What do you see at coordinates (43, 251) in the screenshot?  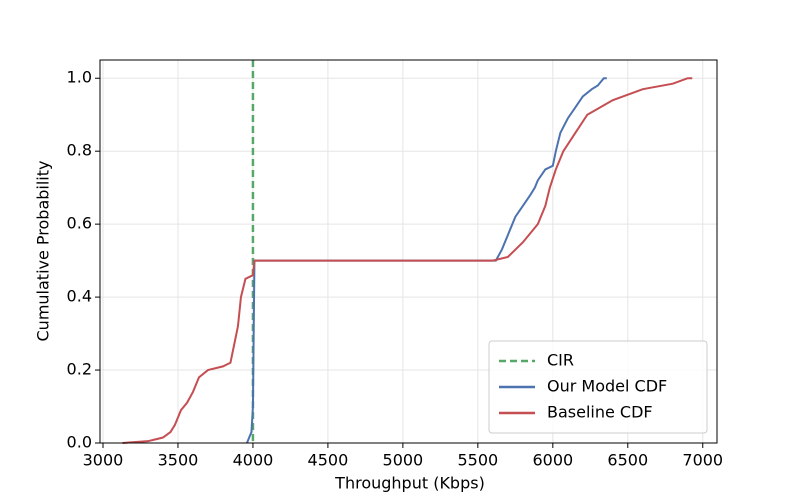 I see `y-axis-label: Cumulative Probability` at bounding box center [43, 251].